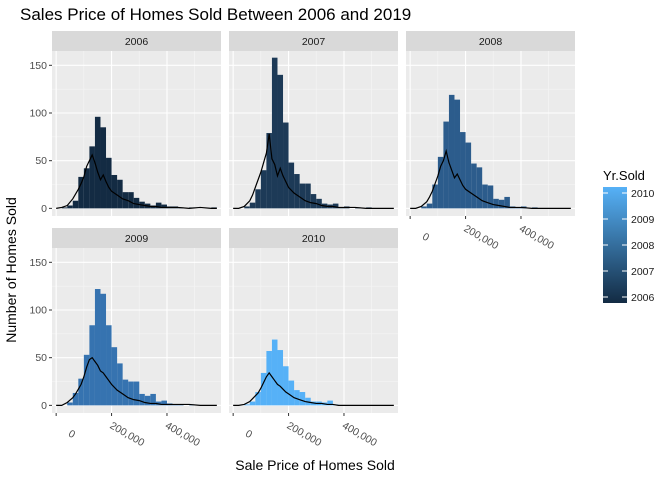 The height and width of the screenshot is (480, 672). What do you see at coordinates (137, 239) in the screenshot?
I see `facet-strip-label: 2009` at bounding box center [137, 239].